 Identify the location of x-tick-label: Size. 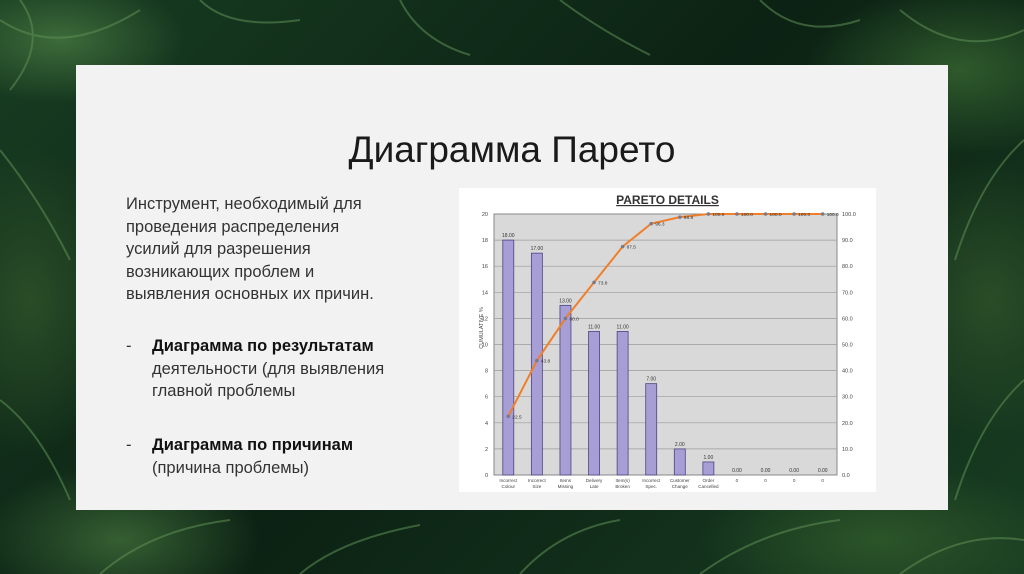
(536, 486).